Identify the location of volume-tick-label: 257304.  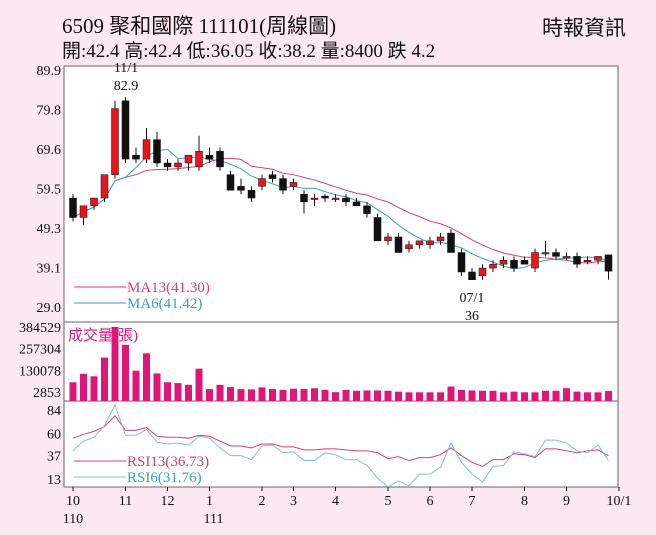
(40, 350).